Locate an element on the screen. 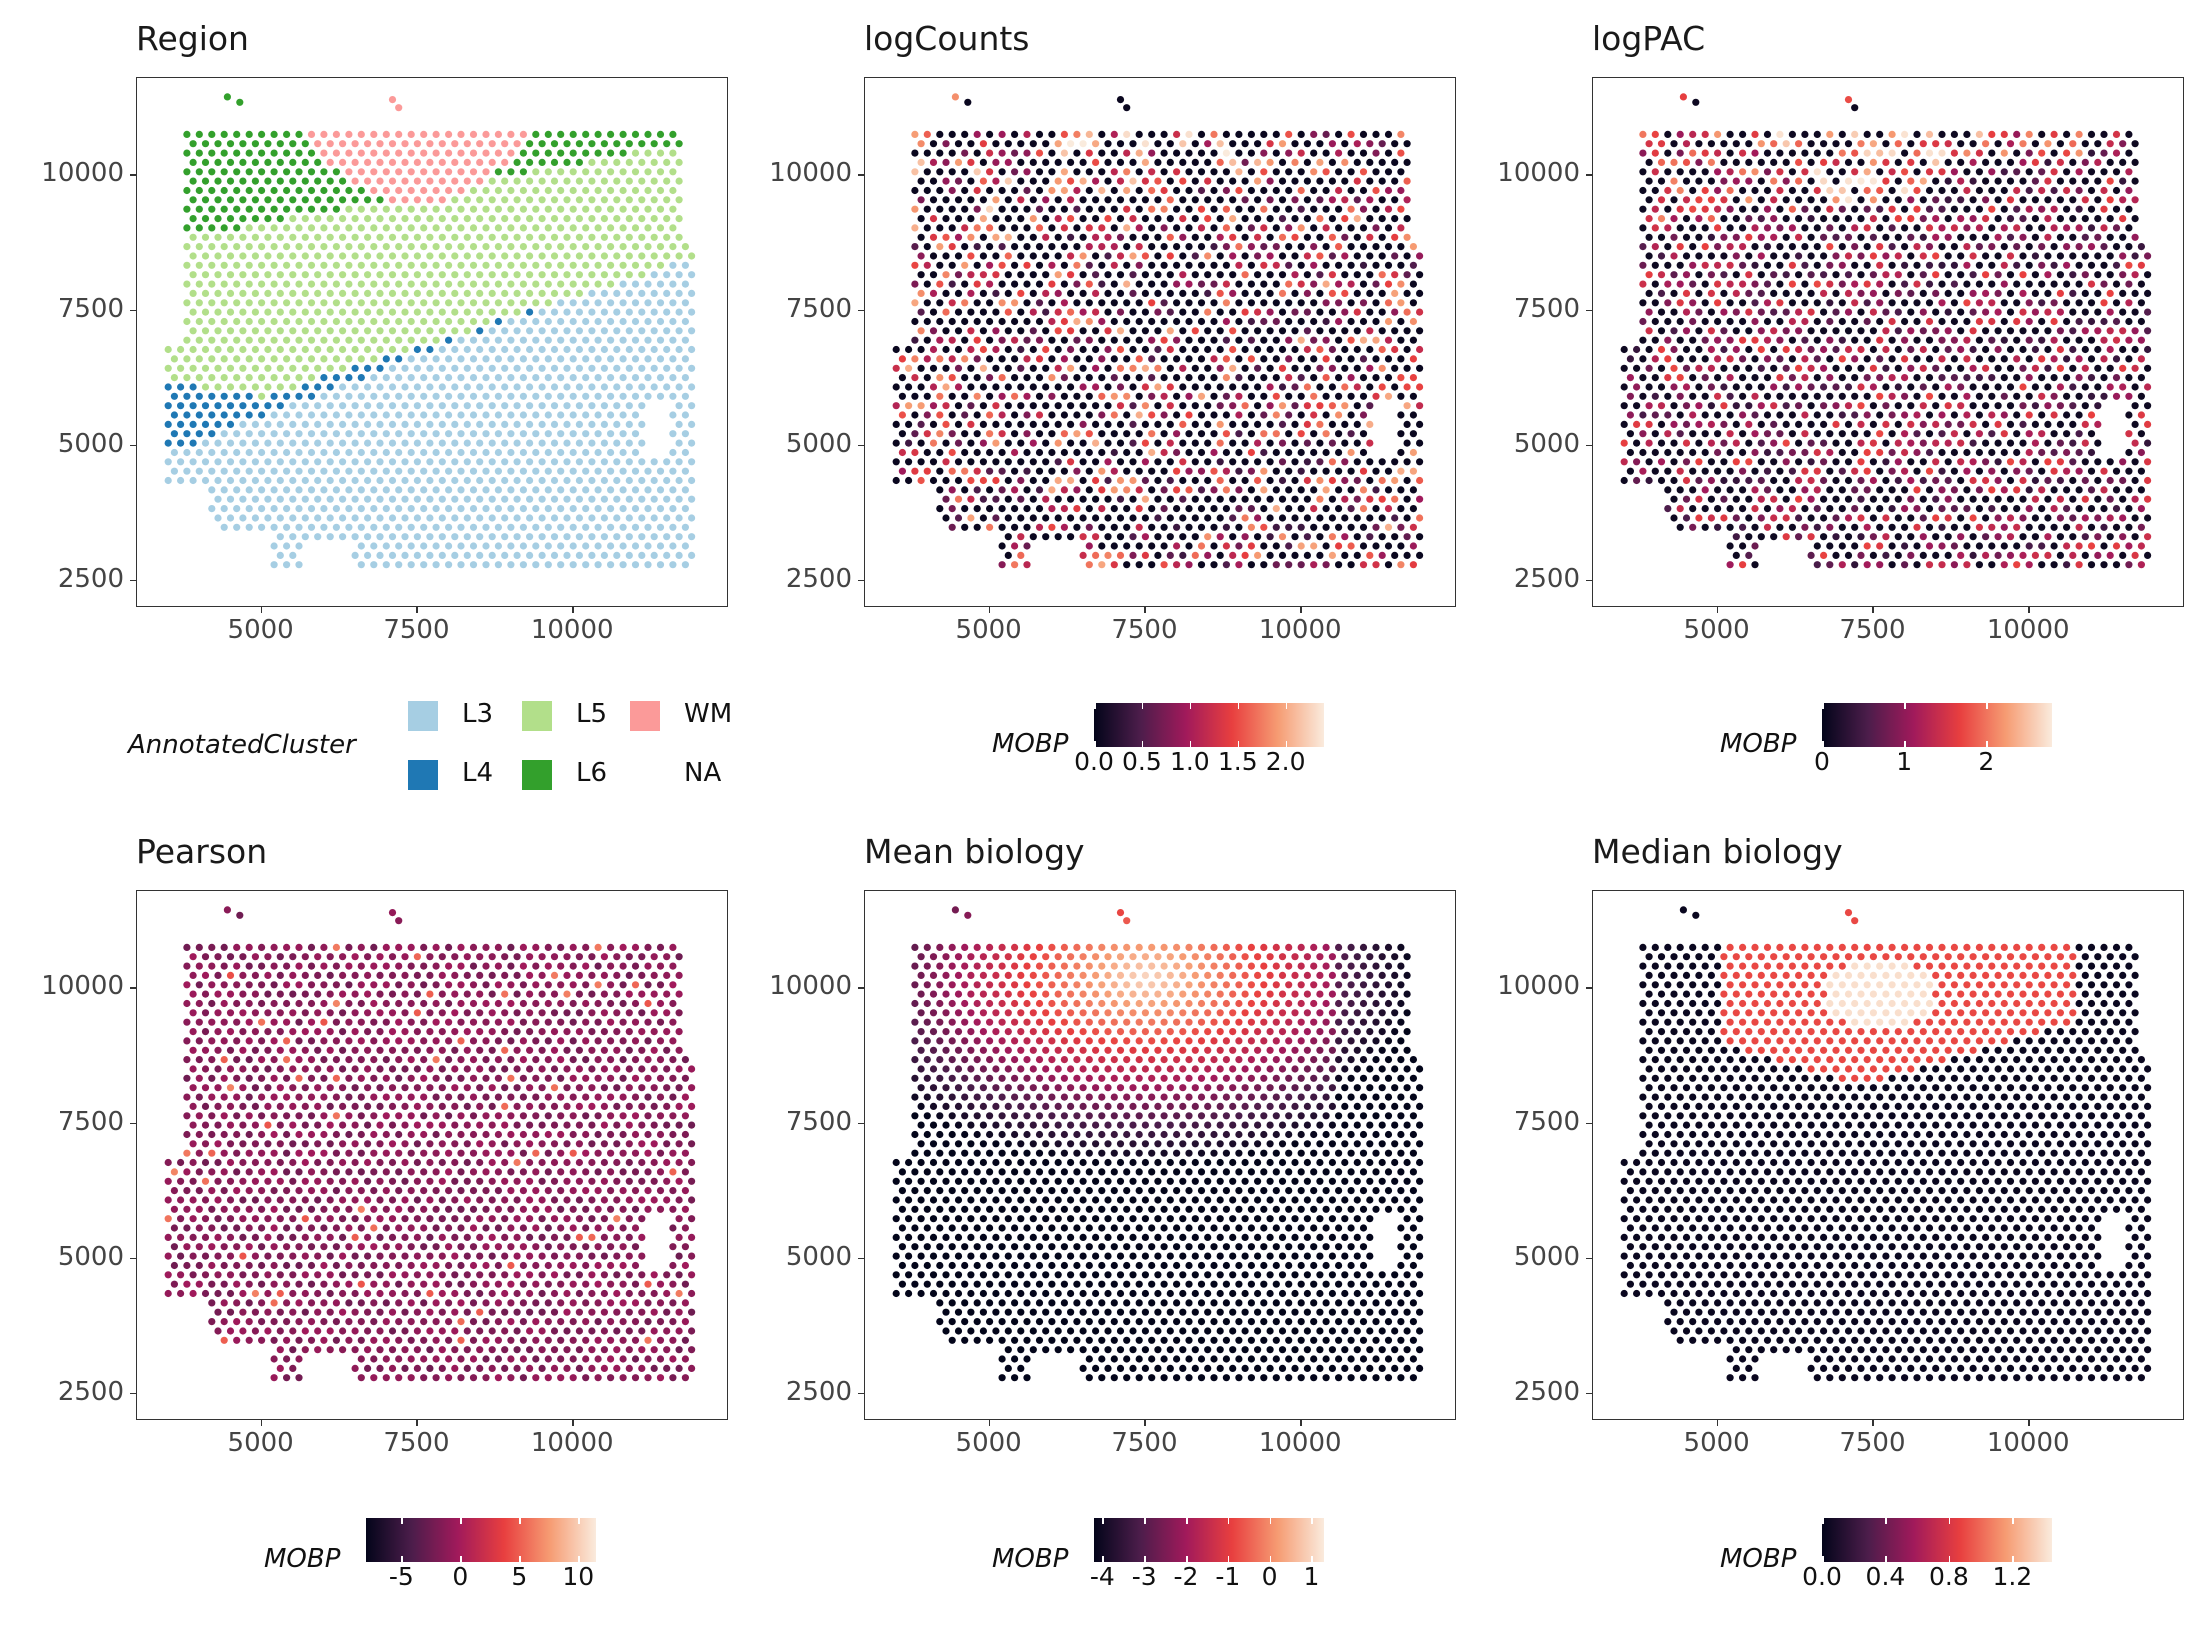 Image resolution: width=2208 pixels, height=1632 pixels. x-tick-mark is located at coordinates (1145, 610).